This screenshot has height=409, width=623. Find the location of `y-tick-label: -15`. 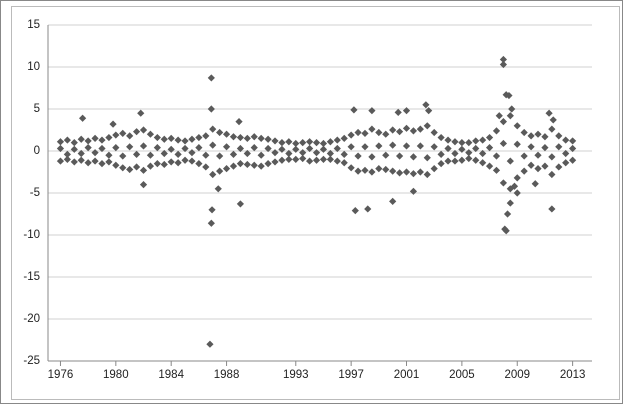

y-tick-label: -15 is located at coordinates (31, 277).